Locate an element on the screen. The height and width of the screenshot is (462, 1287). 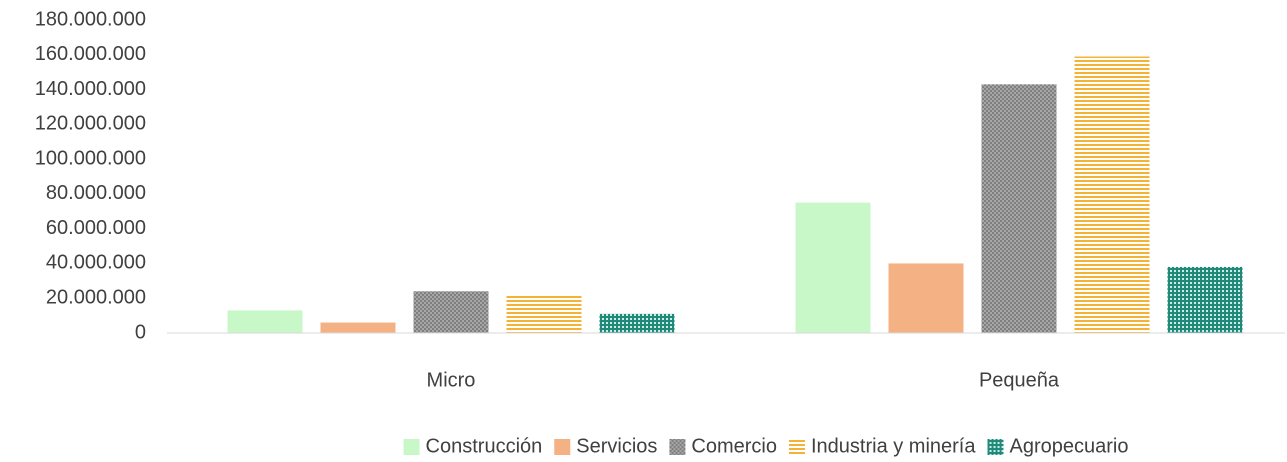
legend-label: Industria y minería is located at coordinates (893, 446).